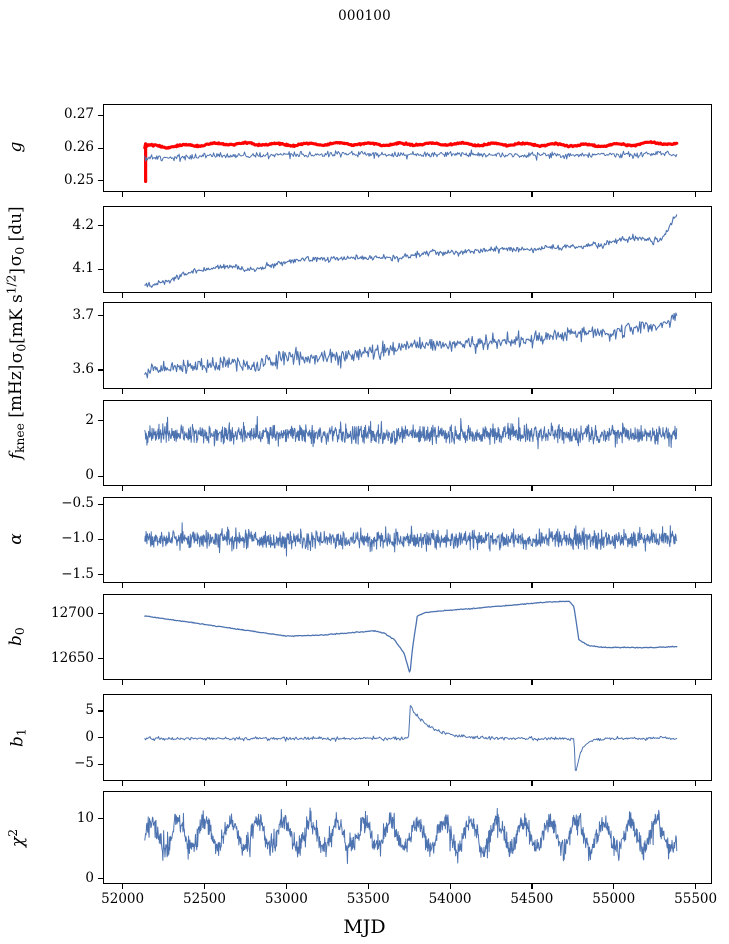 This screenshot has width=729, height=944. I want to click on y-axis-label-g: g, so click(16, 147).